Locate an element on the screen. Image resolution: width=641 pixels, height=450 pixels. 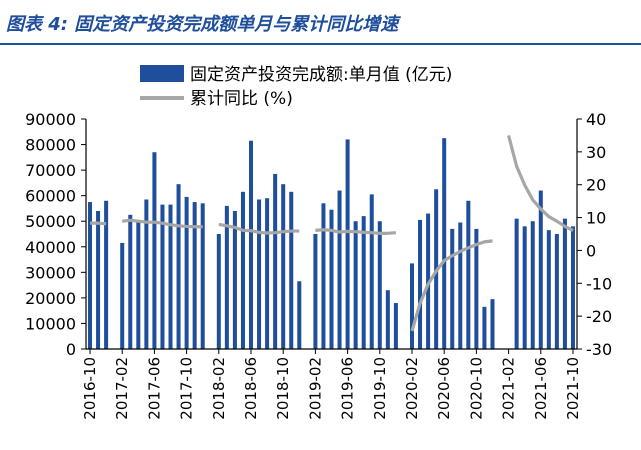
x-tick-label: 2021-02 is located at coordinates (509, 388).